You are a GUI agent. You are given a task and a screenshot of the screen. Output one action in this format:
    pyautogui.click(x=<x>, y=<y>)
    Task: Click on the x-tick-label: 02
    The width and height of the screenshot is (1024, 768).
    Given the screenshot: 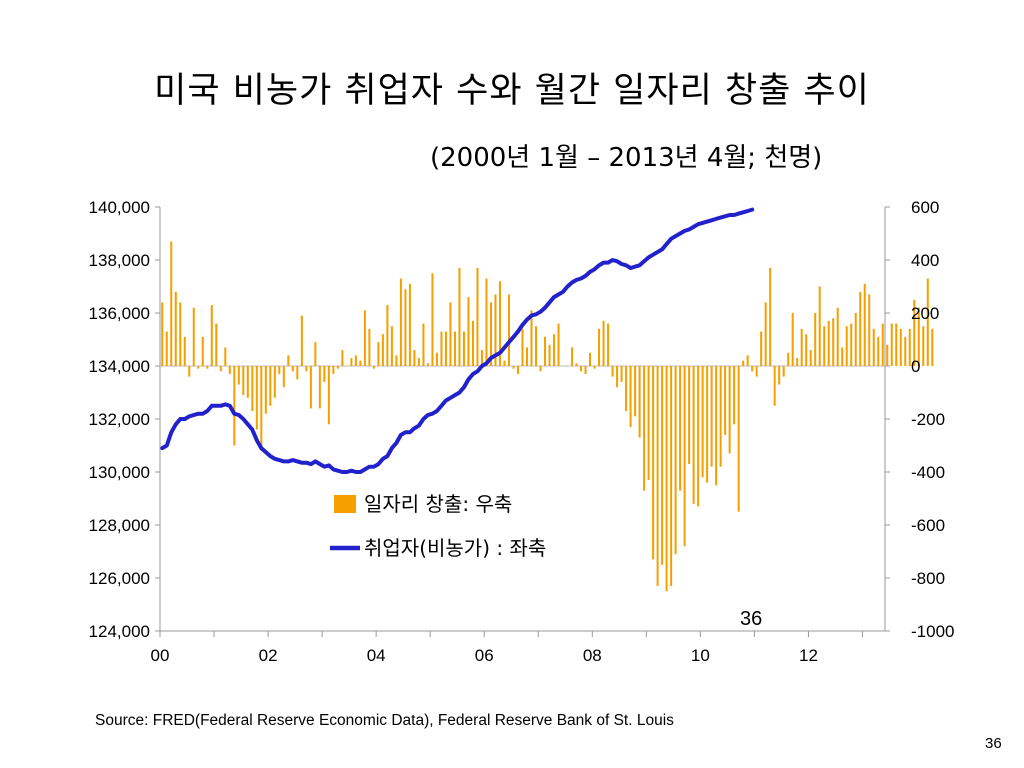 What is the action you would take?
    pyautogui.click(x=268, y=655)
    